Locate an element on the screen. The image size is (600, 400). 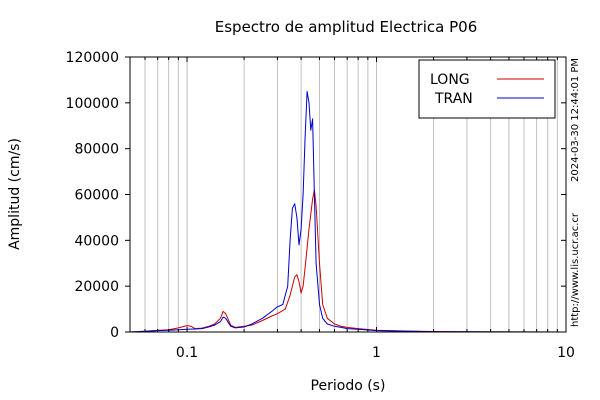
source-url-text: http://www.lis.ucr.ac.cr is located at coordinates (575, 269).